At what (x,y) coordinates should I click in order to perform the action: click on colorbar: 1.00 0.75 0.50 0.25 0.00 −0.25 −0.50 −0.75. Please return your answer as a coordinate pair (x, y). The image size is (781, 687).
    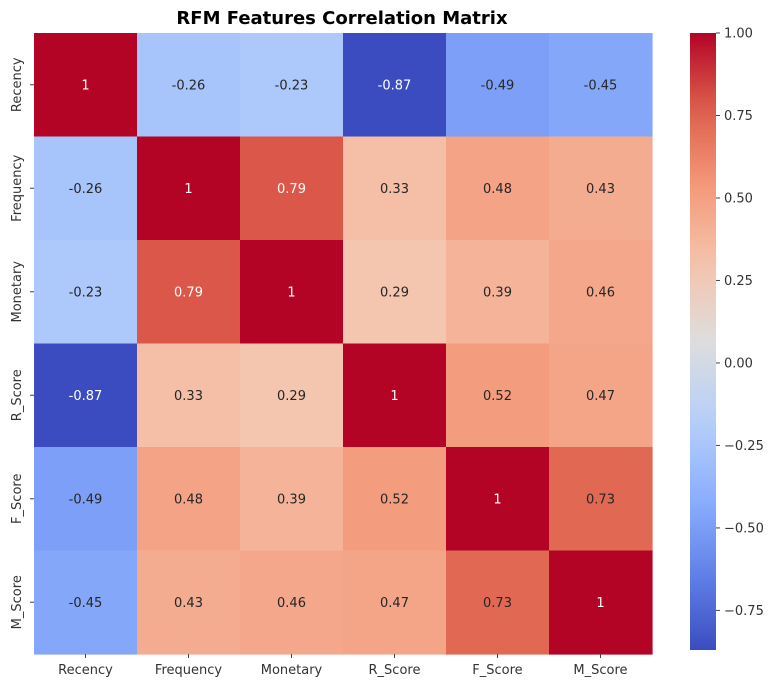
    Looking at the image, I should click on (727, 338).